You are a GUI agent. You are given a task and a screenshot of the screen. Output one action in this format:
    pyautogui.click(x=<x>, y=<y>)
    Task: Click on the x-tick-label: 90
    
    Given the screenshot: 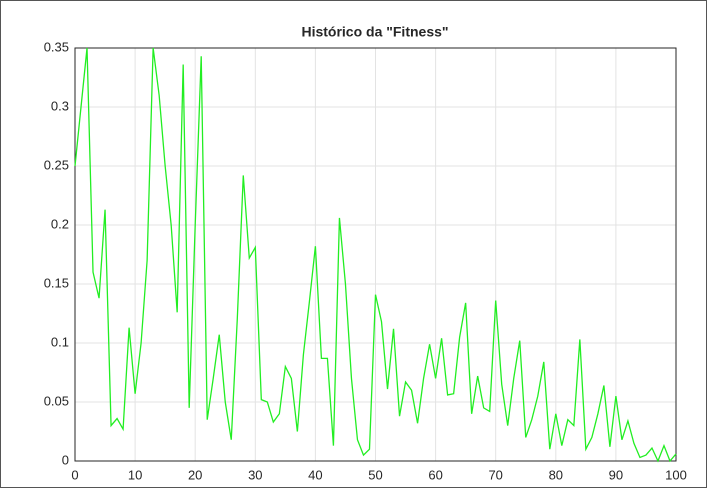 What is the action you would take?
    pyautogui.click(x=616, y=474)
    